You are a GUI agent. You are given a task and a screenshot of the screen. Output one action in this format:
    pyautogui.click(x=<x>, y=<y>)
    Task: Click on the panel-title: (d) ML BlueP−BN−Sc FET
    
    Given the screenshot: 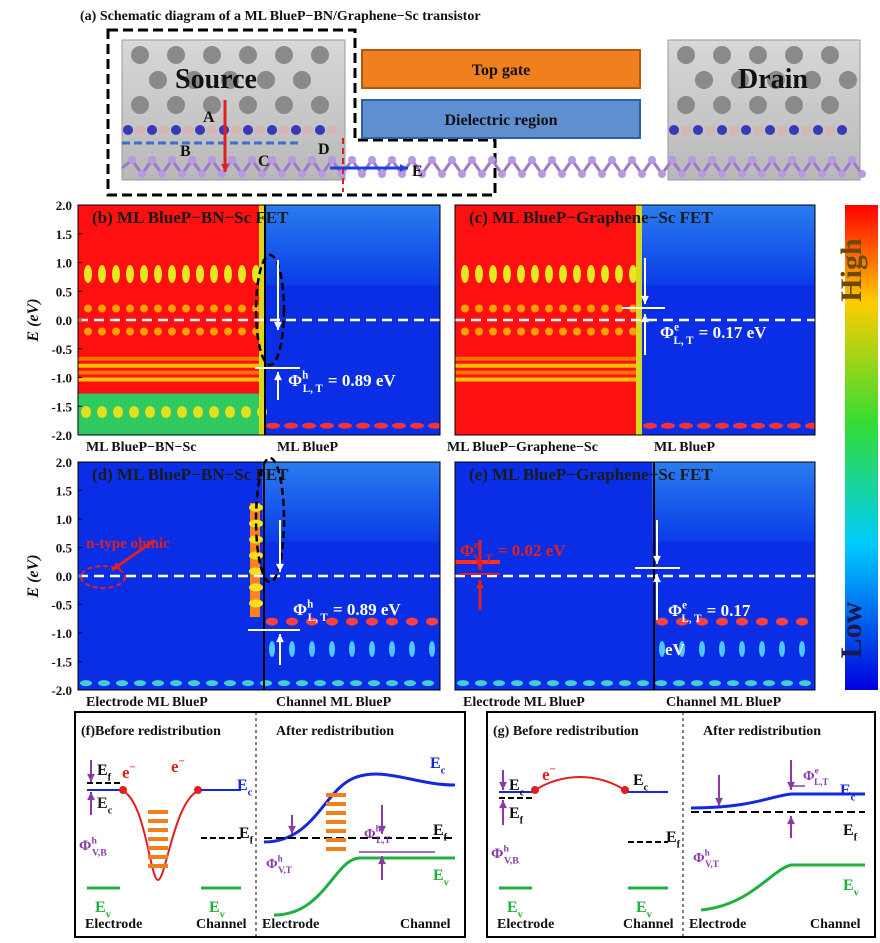 What is the action you would take?
    pyautogui.click(x=190, y=474)
    